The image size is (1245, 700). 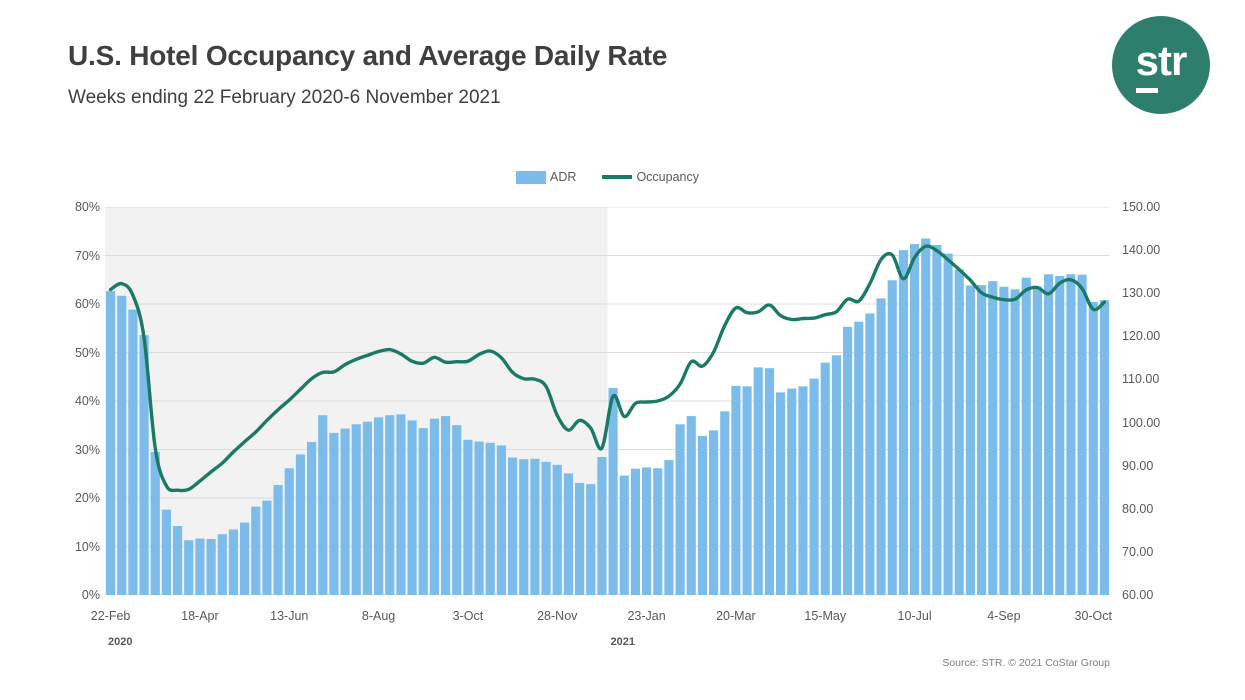 I want to click on str-logo: str, so click(x=1161, y=65).